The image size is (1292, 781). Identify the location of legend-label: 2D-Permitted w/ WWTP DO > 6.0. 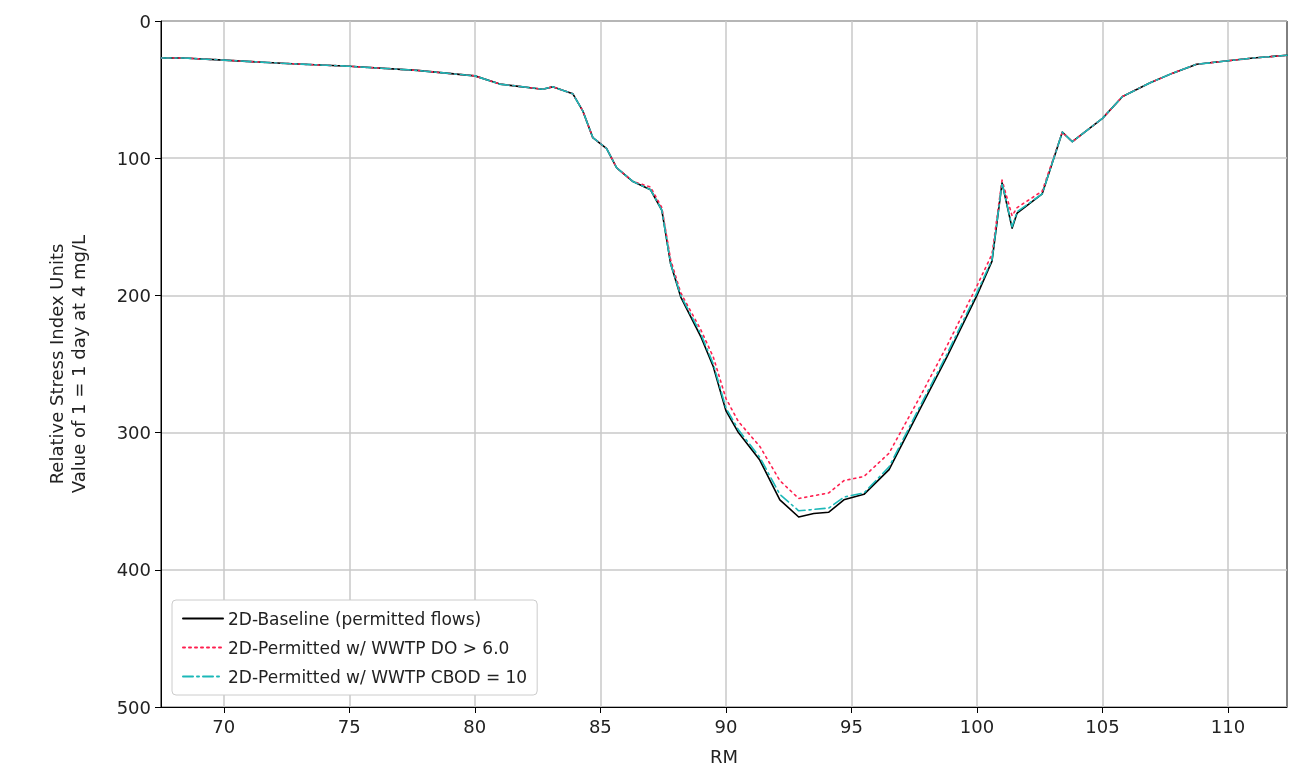
(369, 647).